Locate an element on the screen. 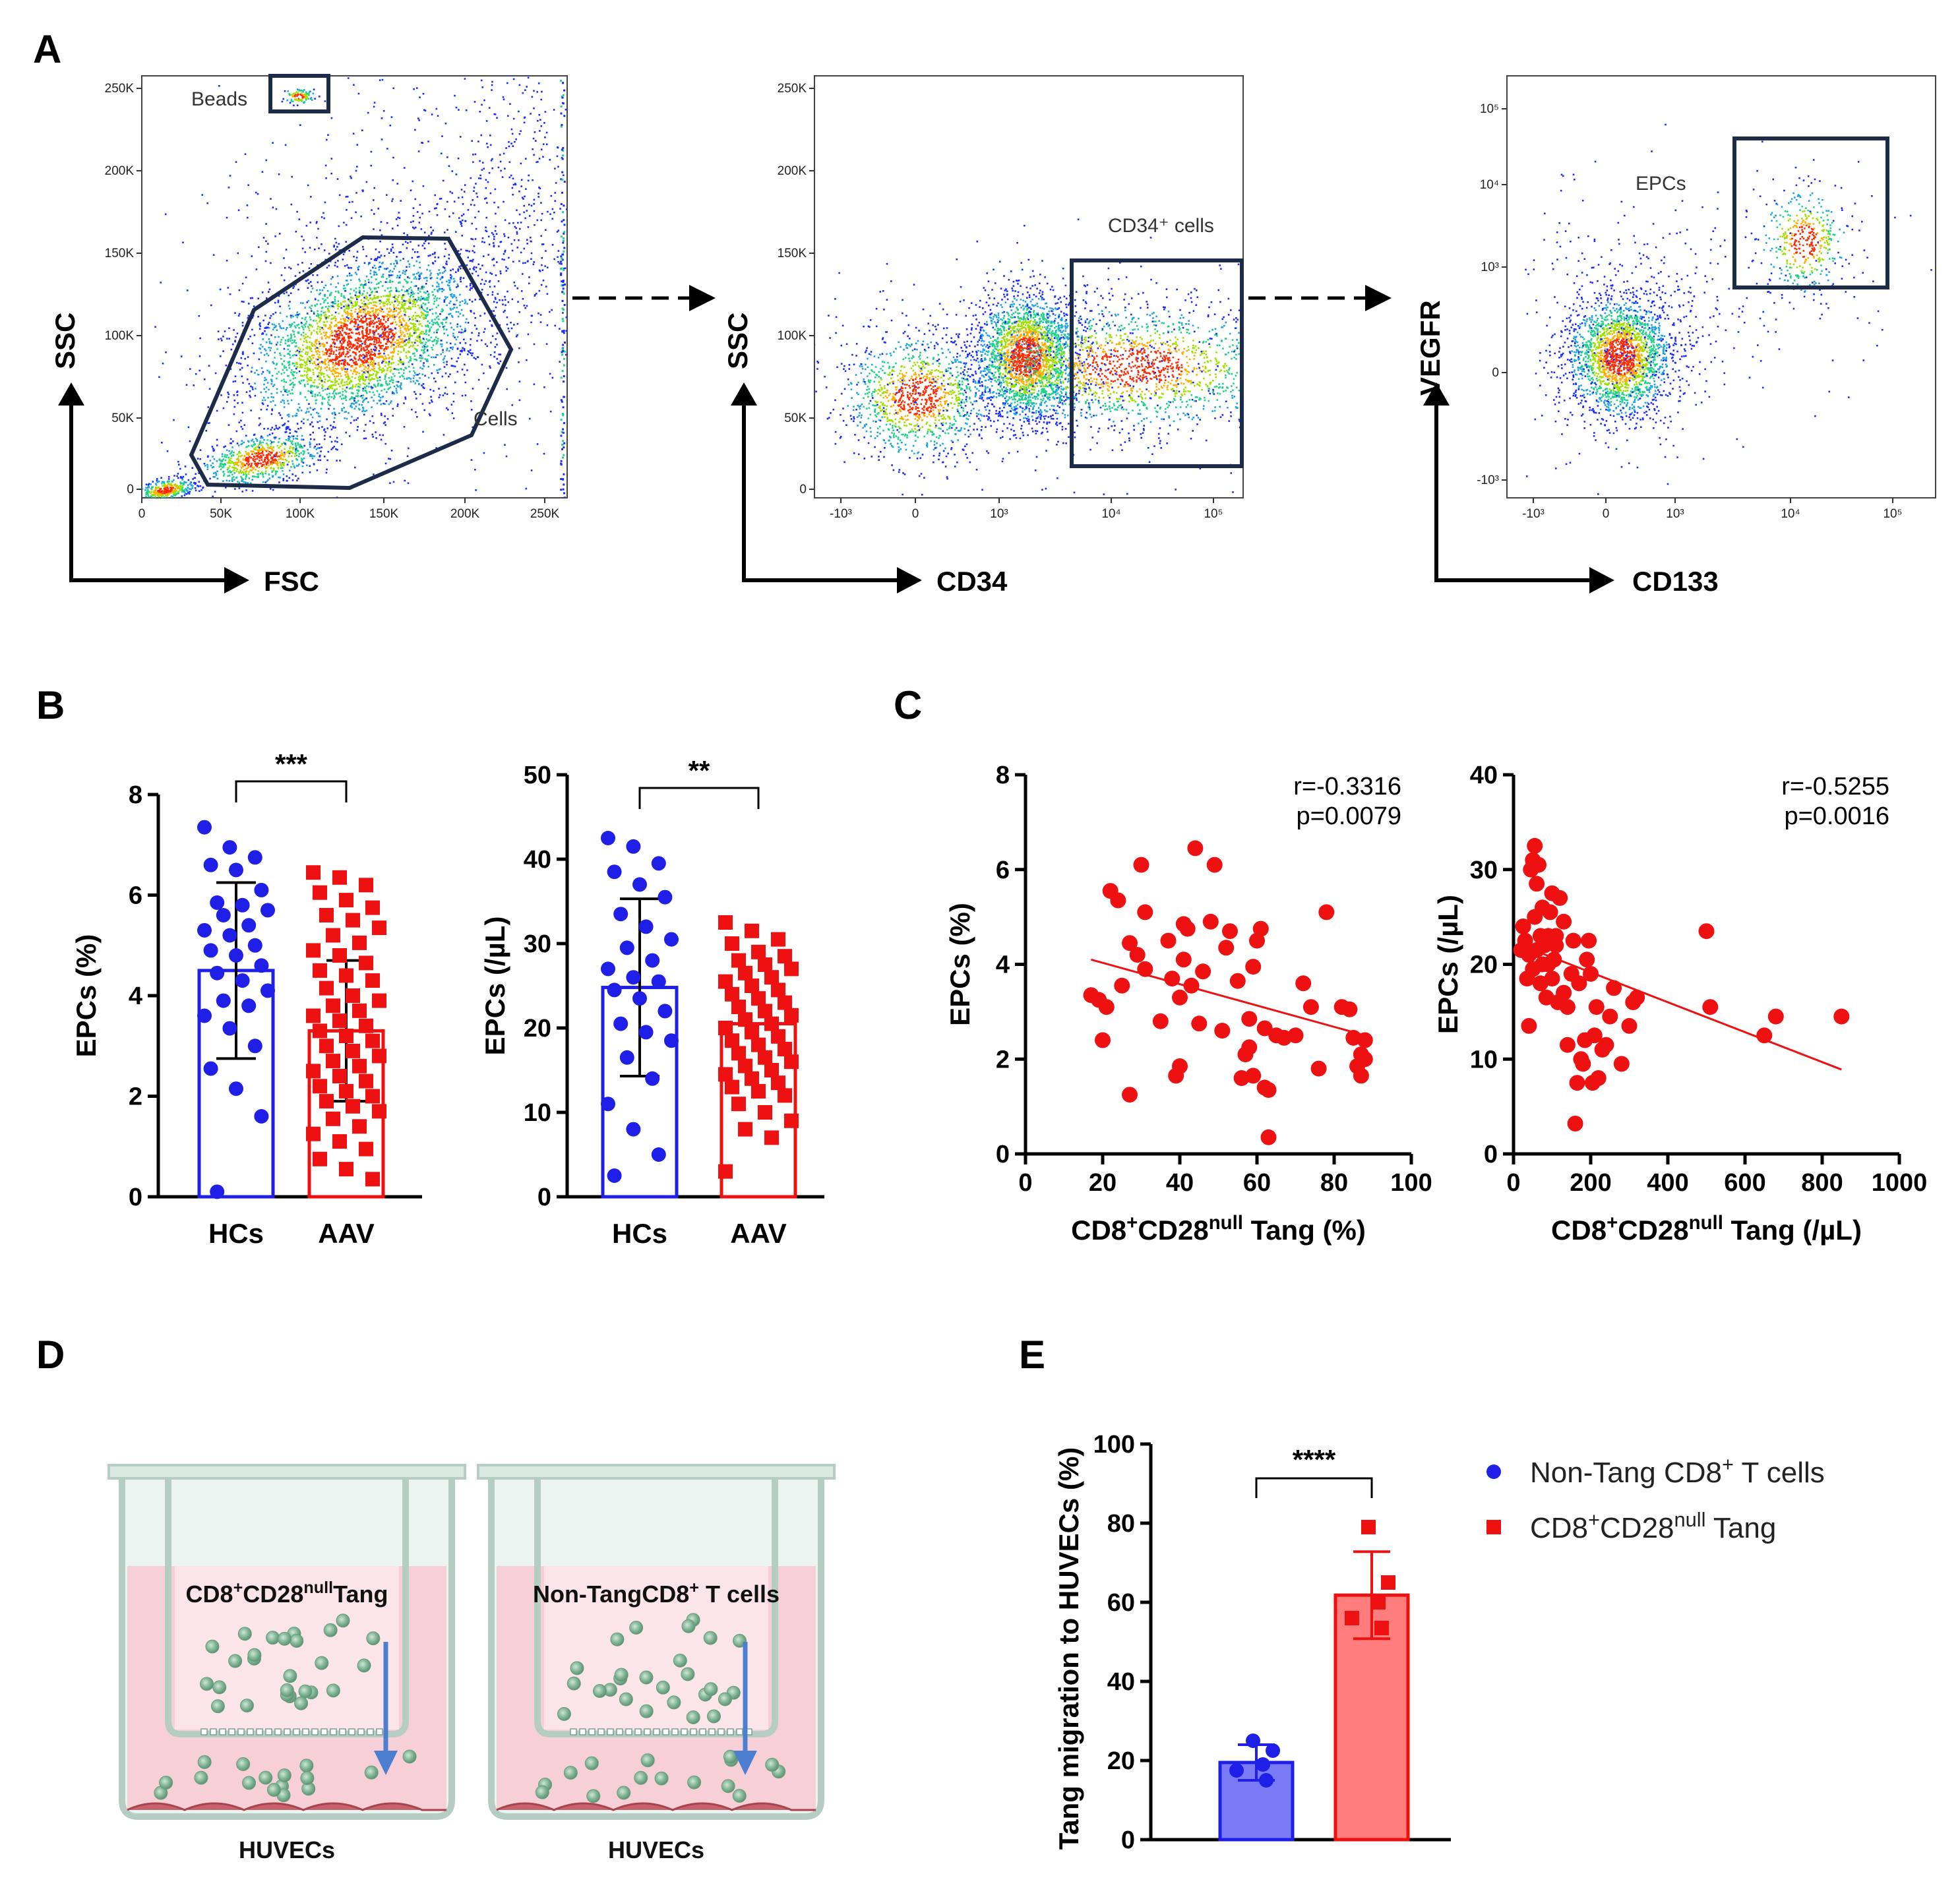  xtick-label: 0 is located at coordinates (1513, 1183).